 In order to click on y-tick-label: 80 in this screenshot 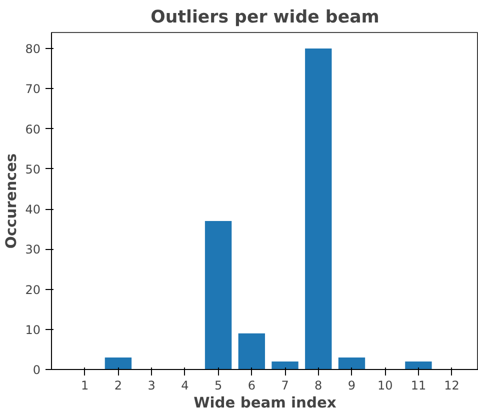, I will do `click(33, 49)`.